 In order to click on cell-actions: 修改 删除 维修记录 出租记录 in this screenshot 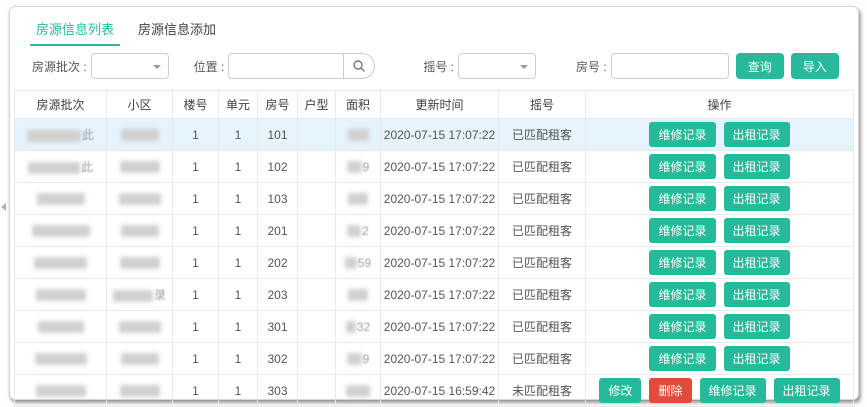, I will do `click(719, 390)`.